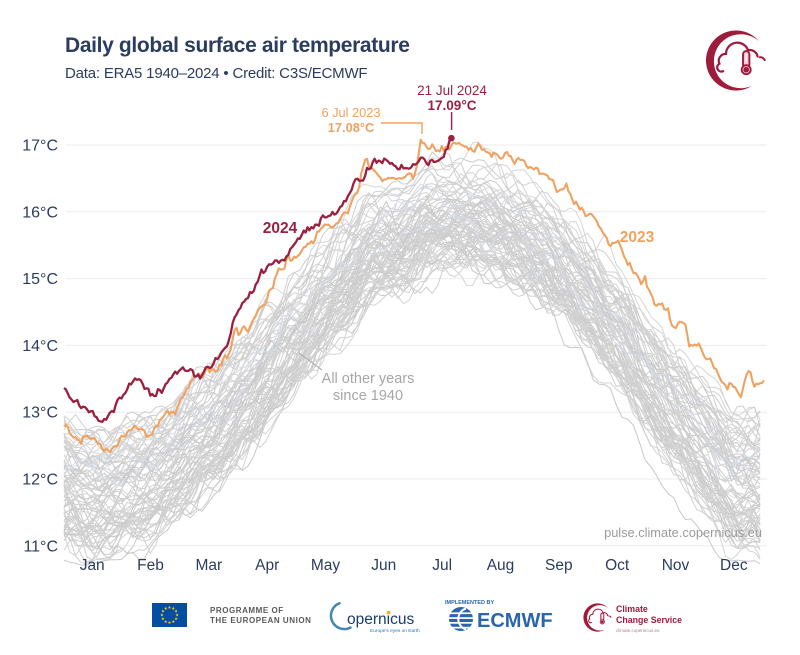  I want to click on svg-text: Jun, so click(383, 565).